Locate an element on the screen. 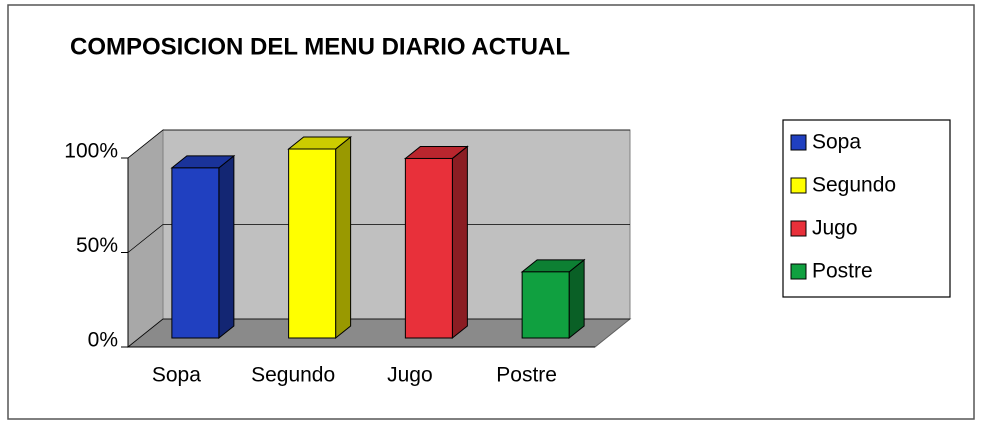 The height and width of the screenshot is (427, 981). y-tick-label: 100% is located at coordinates (91, 151).